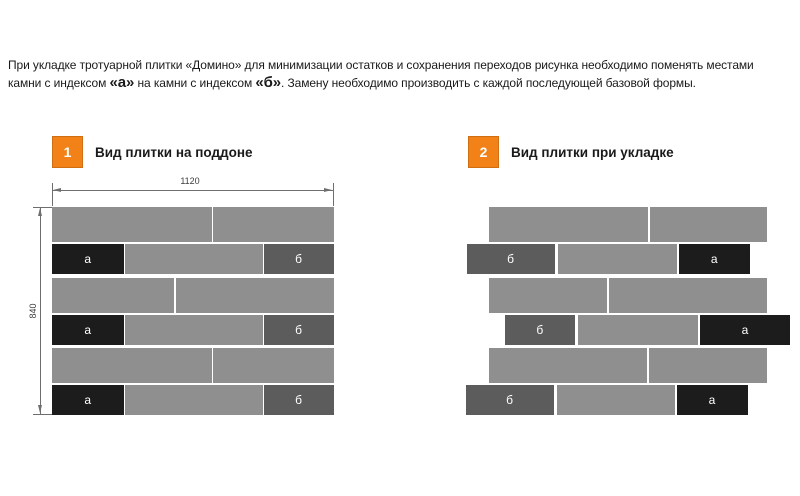 This screenshot has height=496, width=800. I want to click on section-1-badge: 1, so click(67, 152).